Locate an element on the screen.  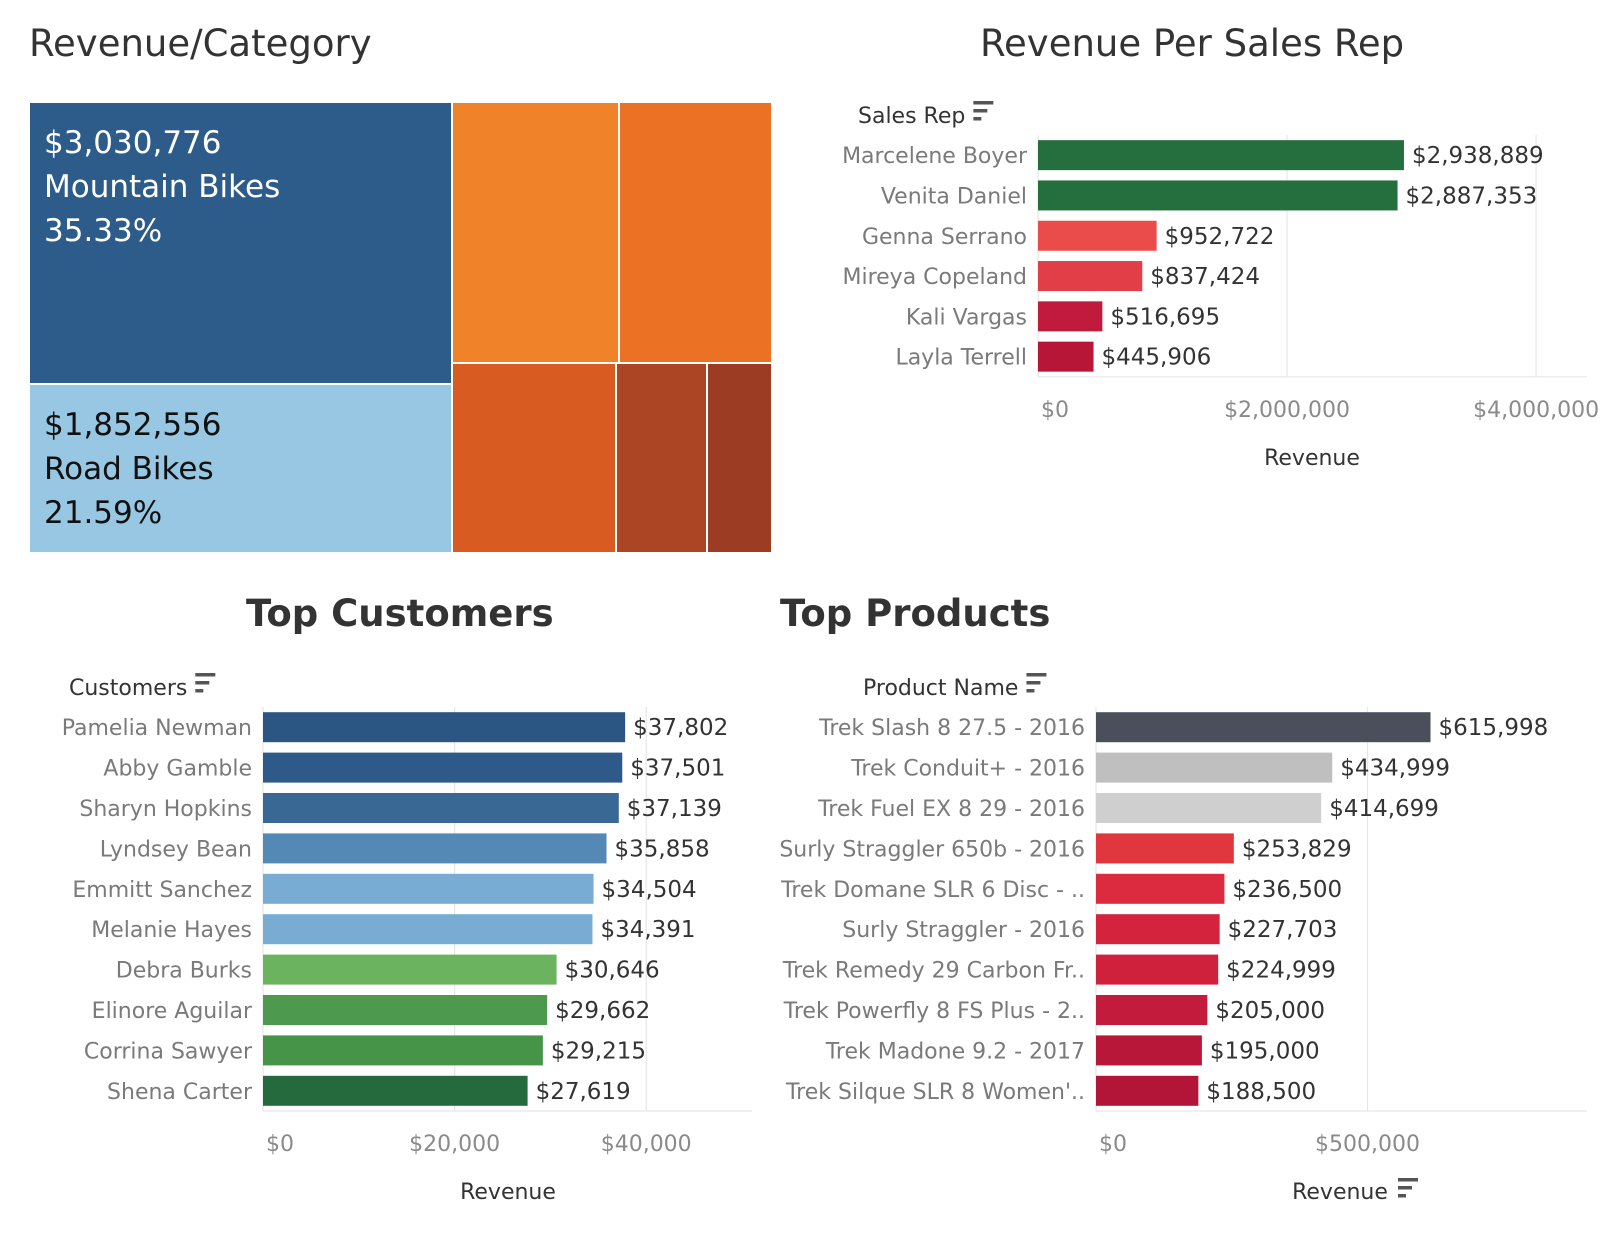
value-label-kali-vargas: $516,695 is located at coordinates (1165, 317).